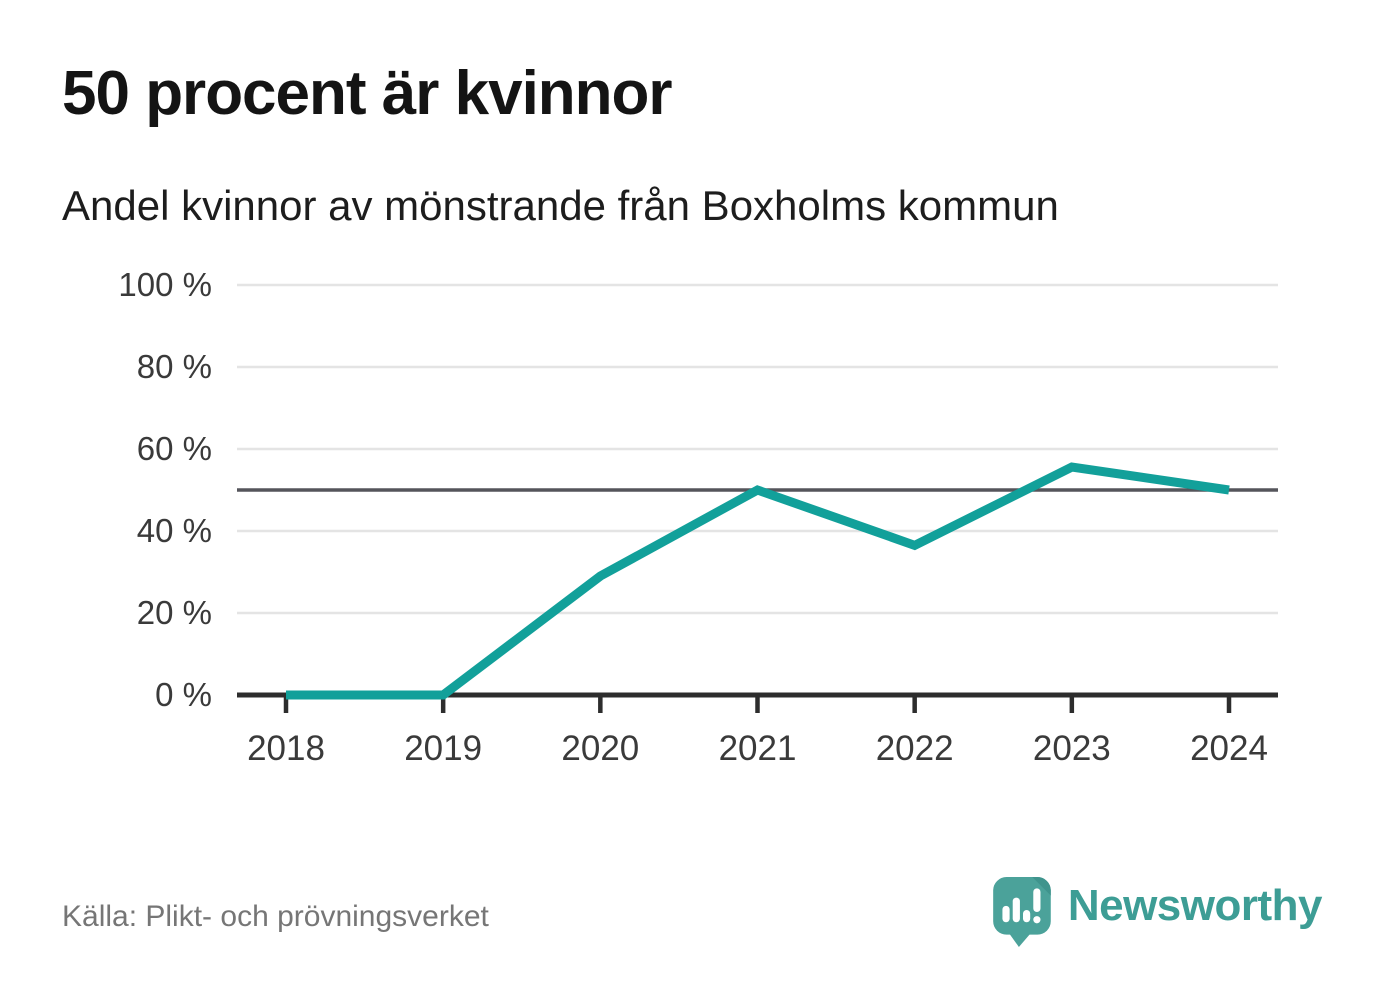 The width and height of the screenshot is (1382, 999). Describe the element at coordinates (174, 366) in the screenshot. I see `y-tick-label: 80 %` at that location.